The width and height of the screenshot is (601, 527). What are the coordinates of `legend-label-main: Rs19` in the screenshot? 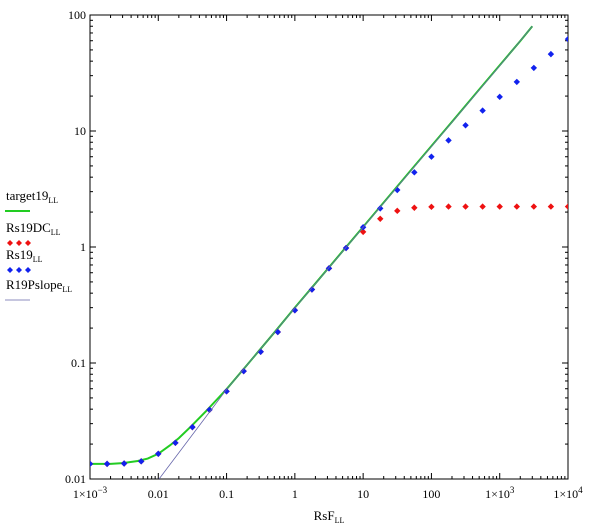 It's located at (19, 254).